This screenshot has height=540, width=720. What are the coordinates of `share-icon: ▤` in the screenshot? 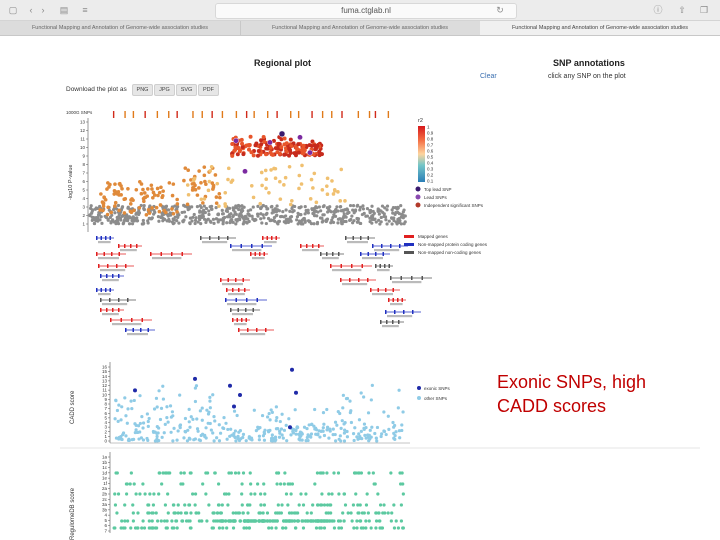 It's located at (64, 10).